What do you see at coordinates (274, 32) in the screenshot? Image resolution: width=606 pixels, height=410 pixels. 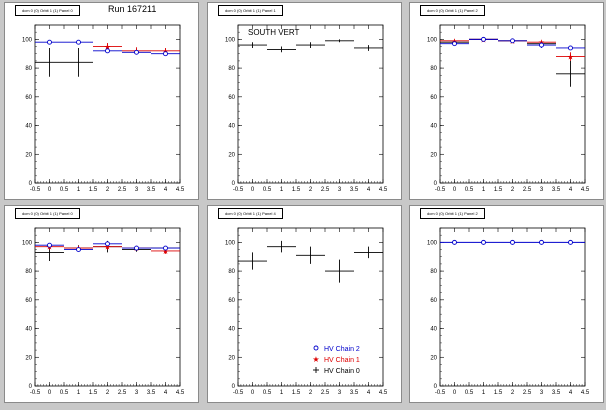 I see `plot-annotation: SOUTH VERT` at bounding box center [274, 32].